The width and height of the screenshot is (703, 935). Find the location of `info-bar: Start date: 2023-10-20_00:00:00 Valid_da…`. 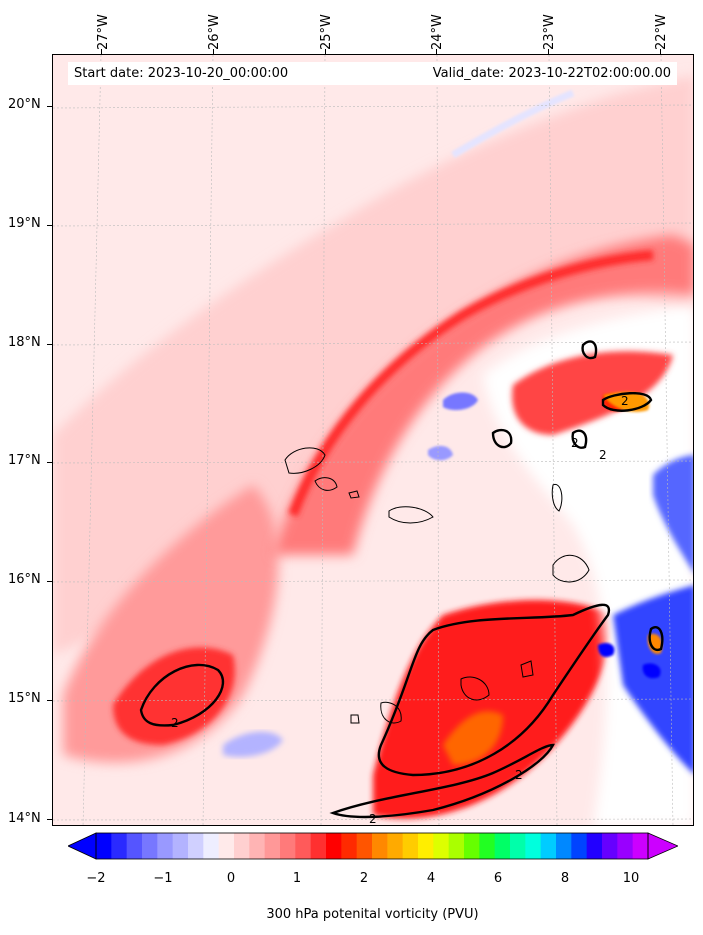

info-bar: Start date: 2023-10-20_00:00:00 Valid_da… is located at coordinates (372, 73).